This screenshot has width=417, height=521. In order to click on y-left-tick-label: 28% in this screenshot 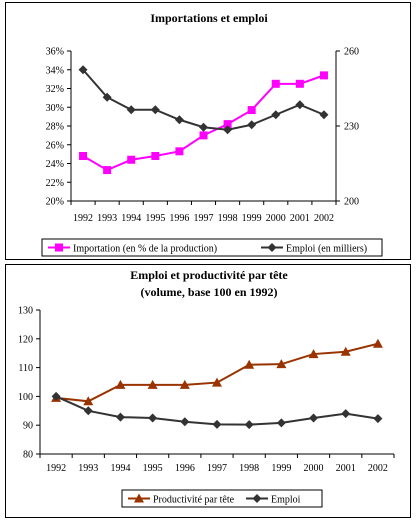, I will do `click(55, 127)`.